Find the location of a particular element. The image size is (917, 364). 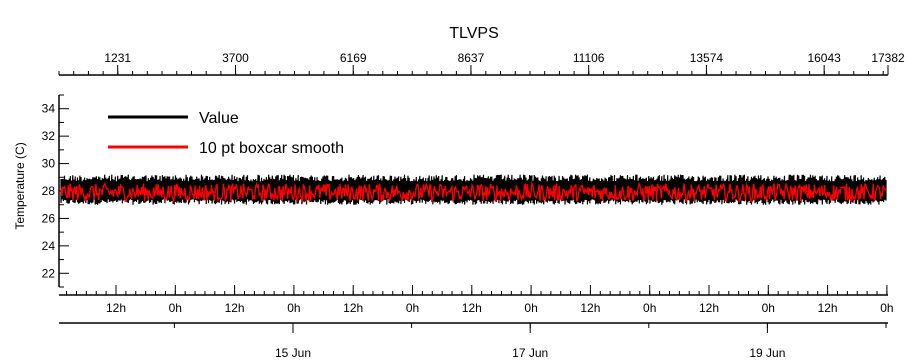

legend-label-value: Value is located at coordinates (219, 118).